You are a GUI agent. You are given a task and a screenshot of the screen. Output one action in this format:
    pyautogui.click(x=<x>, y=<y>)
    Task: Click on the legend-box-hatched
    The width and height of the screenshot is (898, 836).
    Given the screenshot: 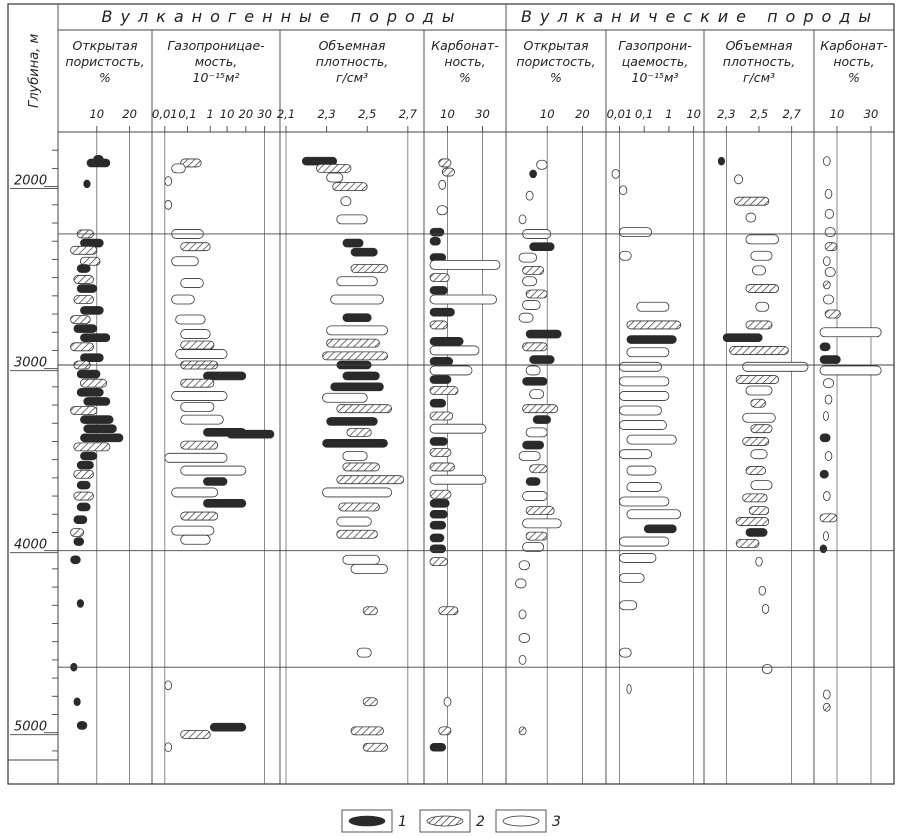 What is the action you would take?
    pyautogui.click(x=445, y=821)
    